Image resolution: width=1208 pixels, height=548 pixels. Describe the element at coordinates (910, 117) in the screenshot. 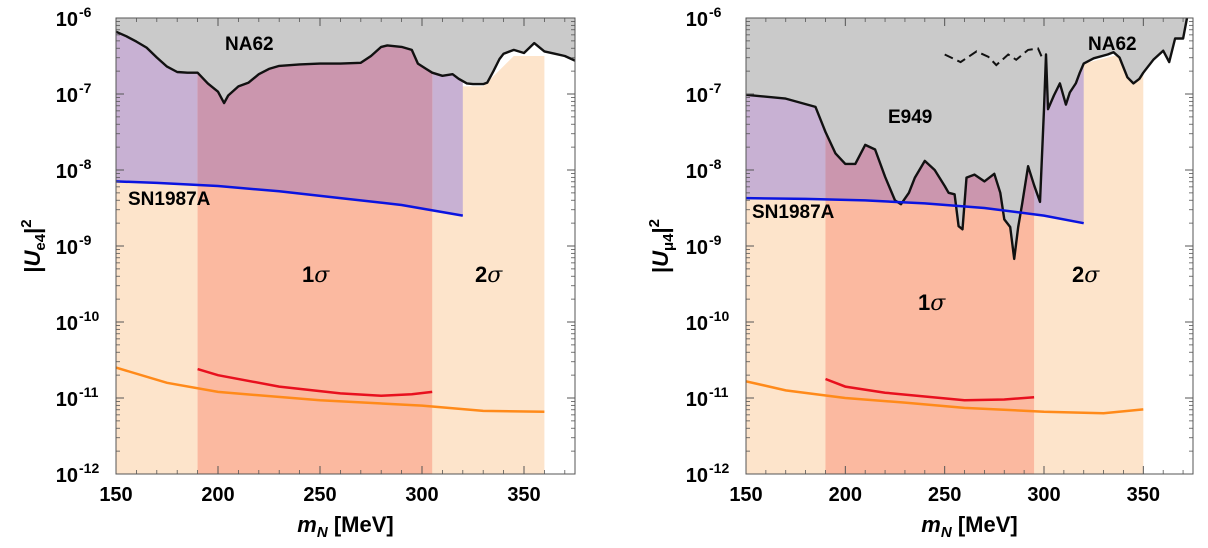

I see `e949-label: E949` at that location.